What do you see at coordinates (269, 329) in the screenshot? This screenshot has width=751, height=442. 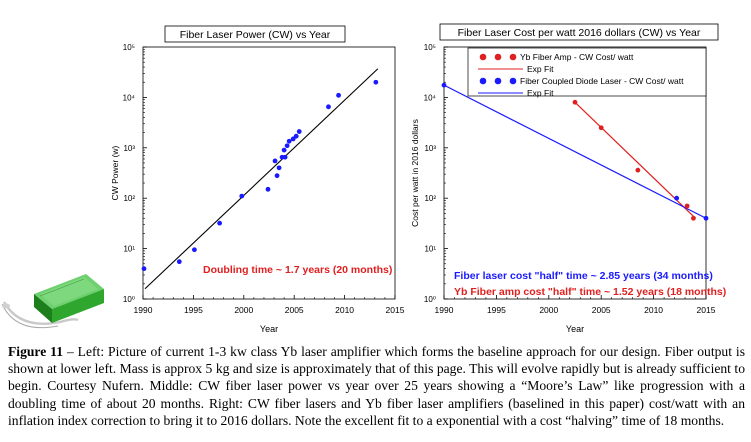 I see `left-chart-x-axis-label: Year` at bounding box center [269, 329].